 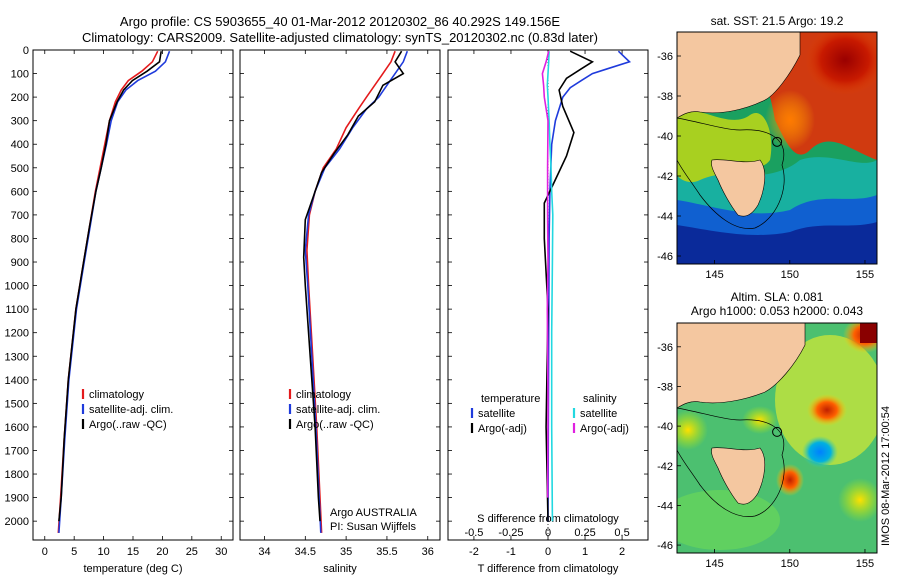 What do you see at coordinates (600, 399) in the screenshot?
I see `legend-title-salinity: salinity` at bounding box center [600, 399].